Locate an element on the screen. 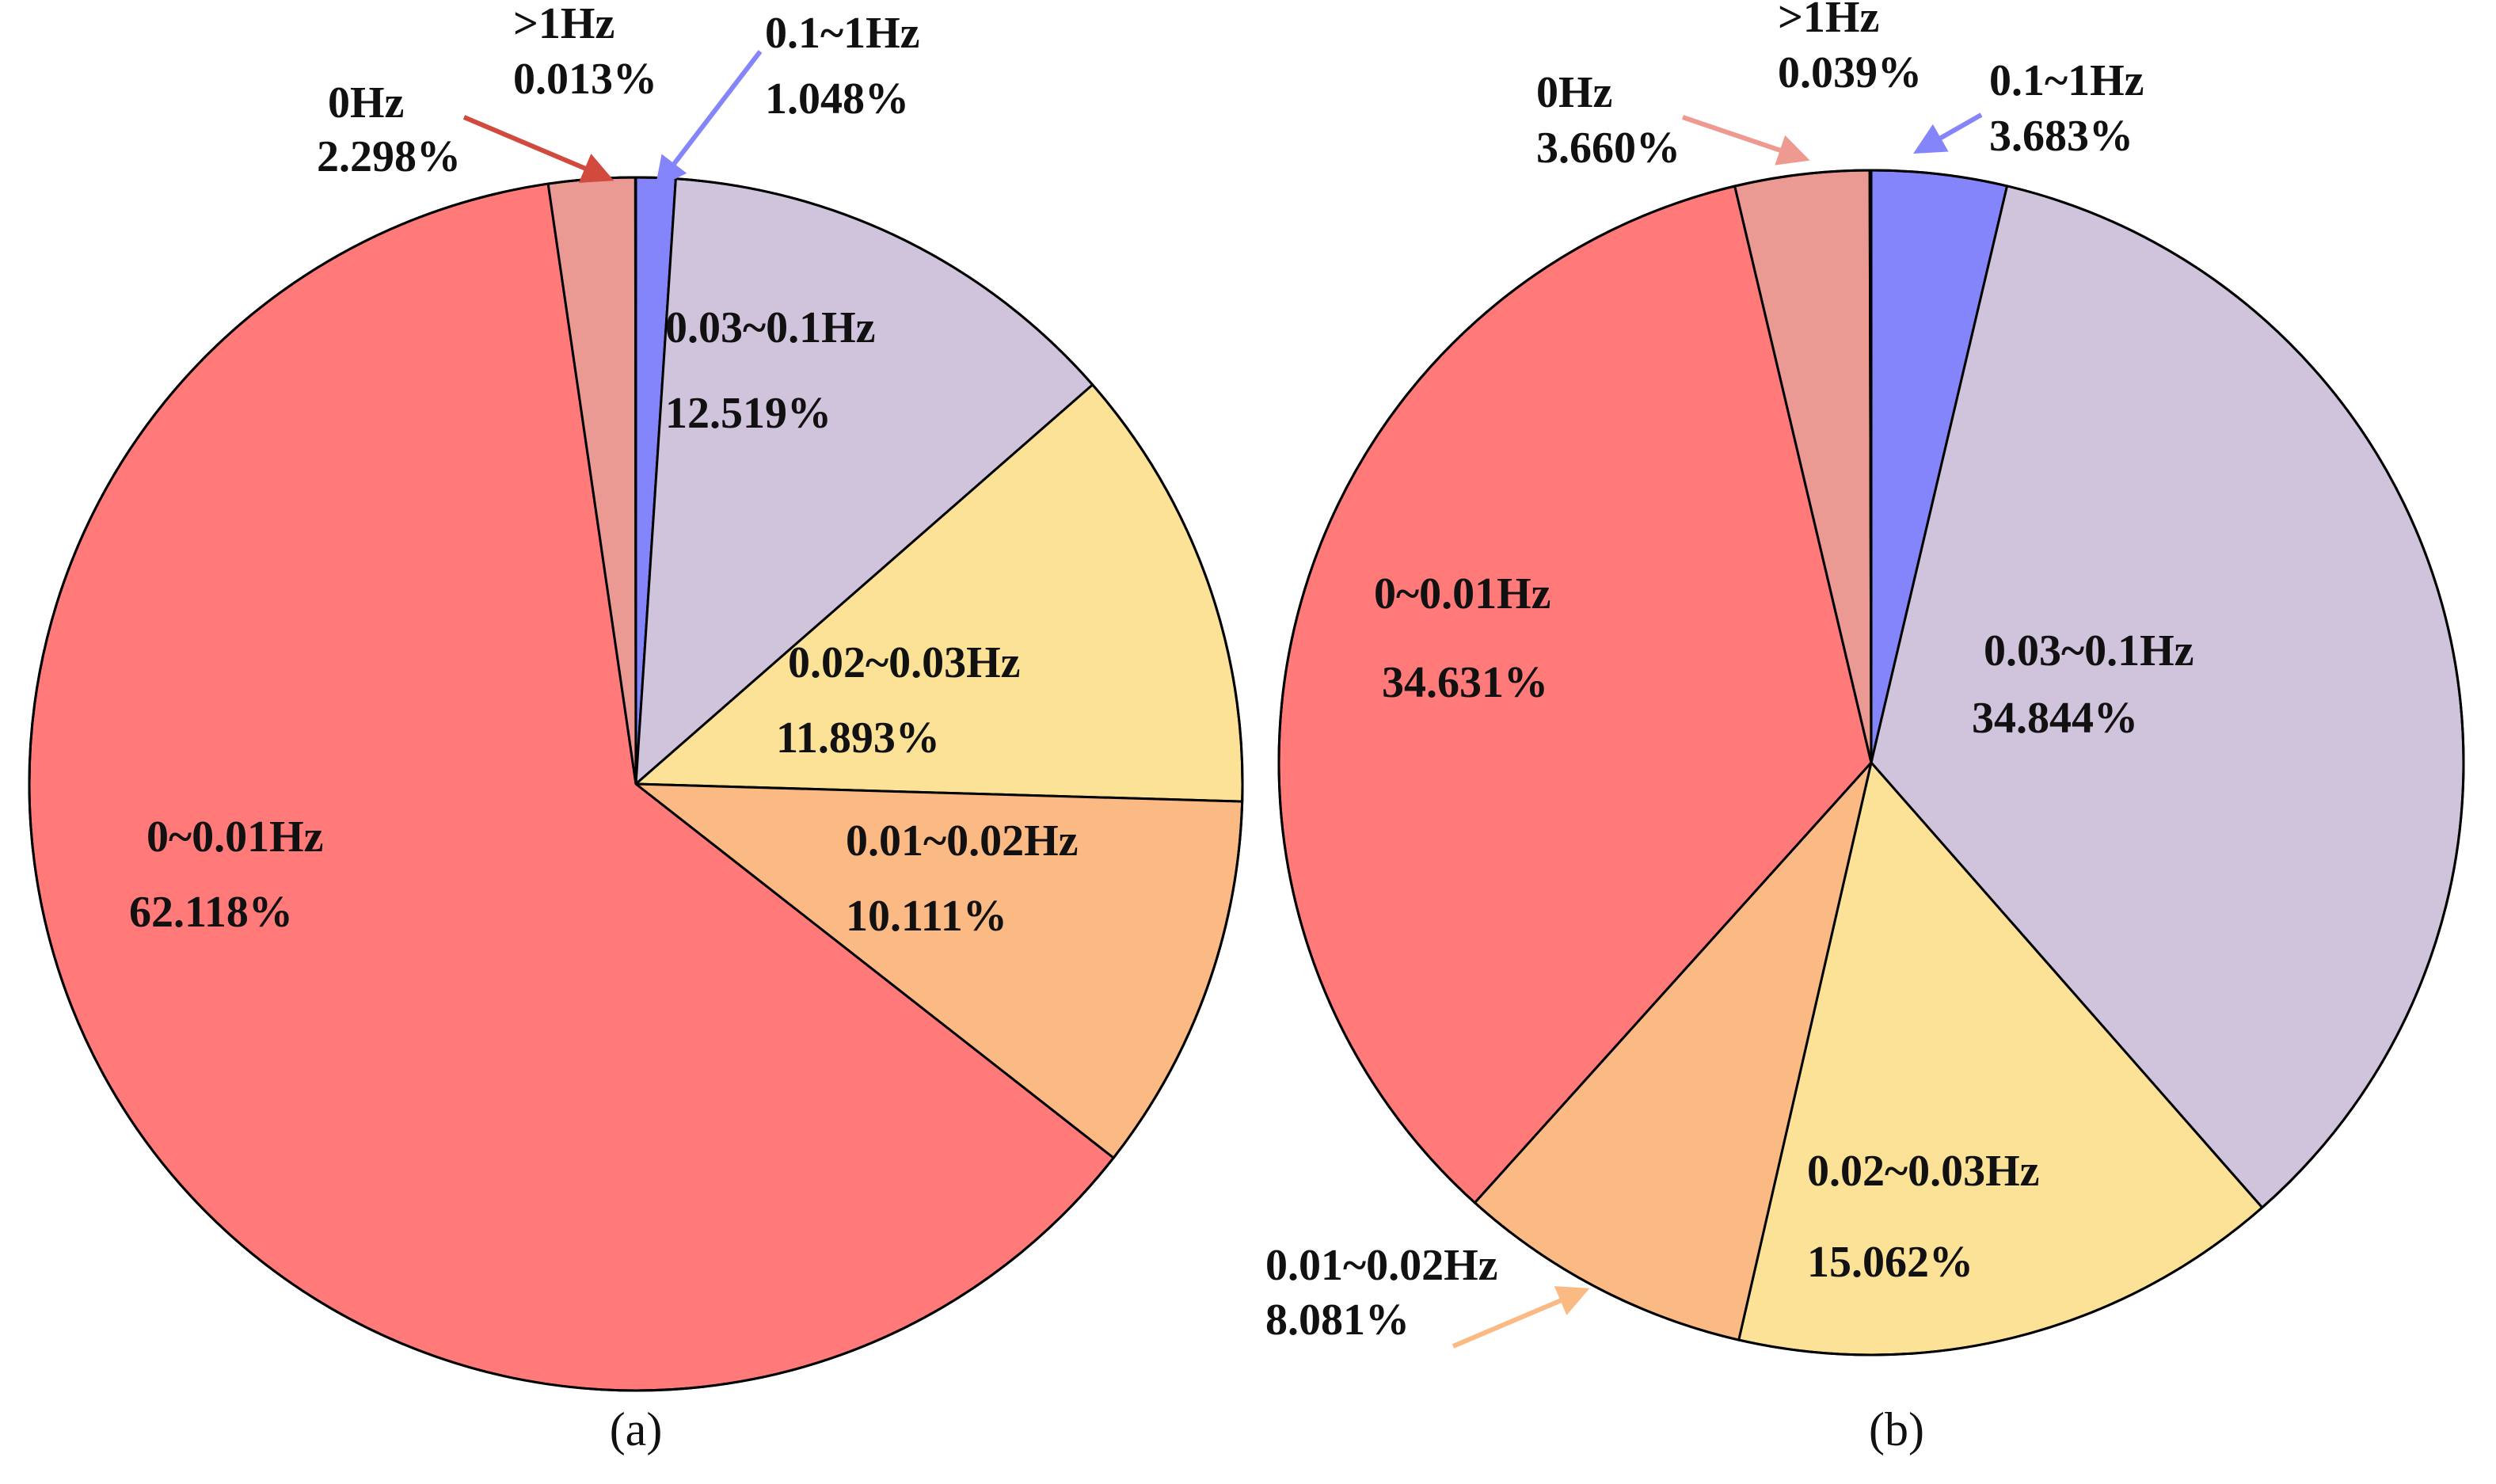  chart-caption: (a) is located at coordinates (636, 1429).